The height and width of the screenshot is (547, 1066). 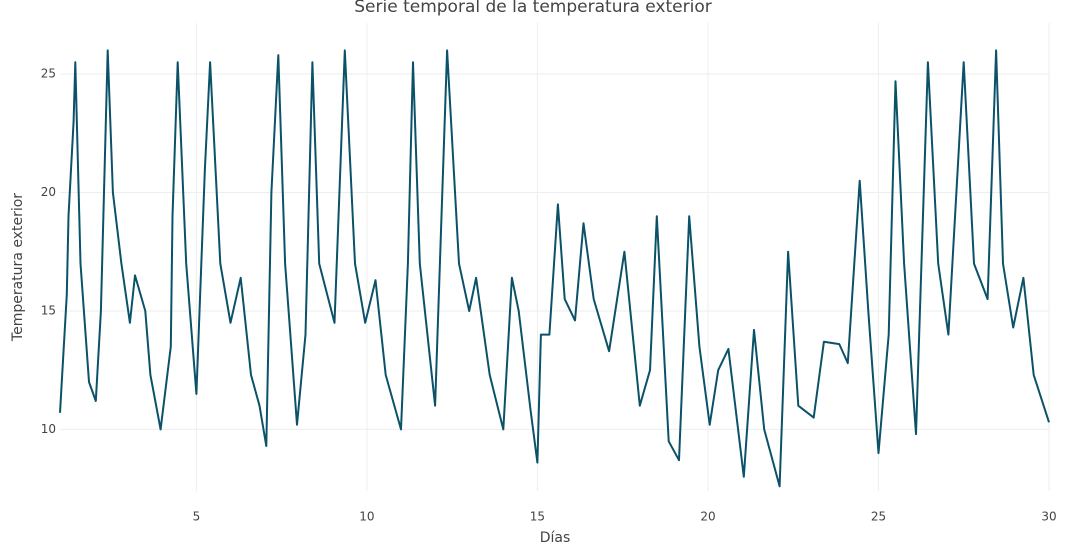 I want to click on y-tick-label: 10, so click(x=48, y=429).